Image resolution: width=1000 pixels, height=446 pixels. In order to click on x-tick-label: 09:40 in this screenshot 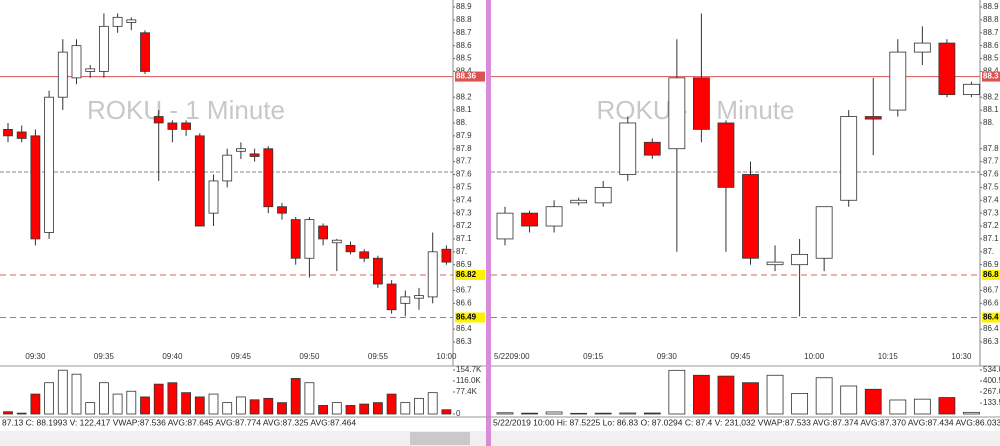, I will do `click(172, 356)`.